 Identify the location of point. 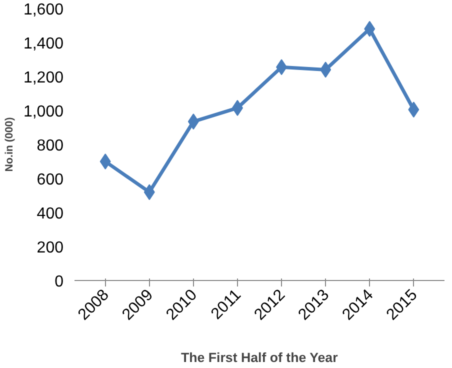
(105, 162).